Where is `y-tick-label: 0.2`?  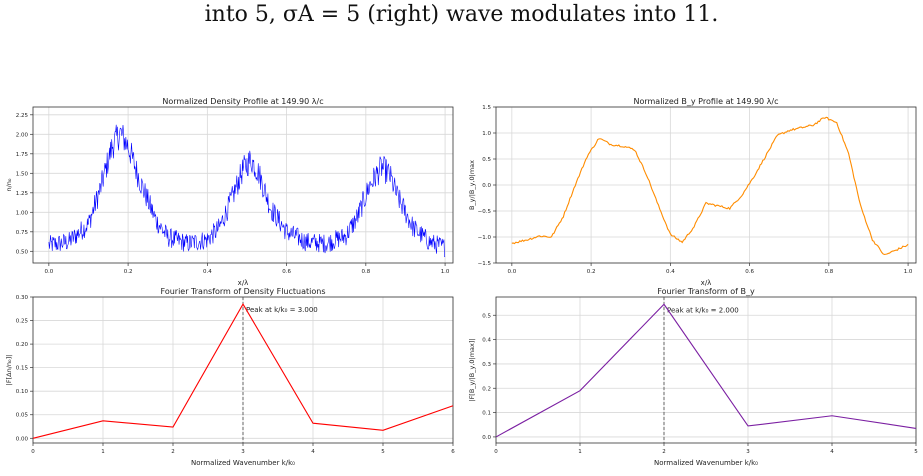 y-tick-label: 0.2 is located at coordinates (486, 389).